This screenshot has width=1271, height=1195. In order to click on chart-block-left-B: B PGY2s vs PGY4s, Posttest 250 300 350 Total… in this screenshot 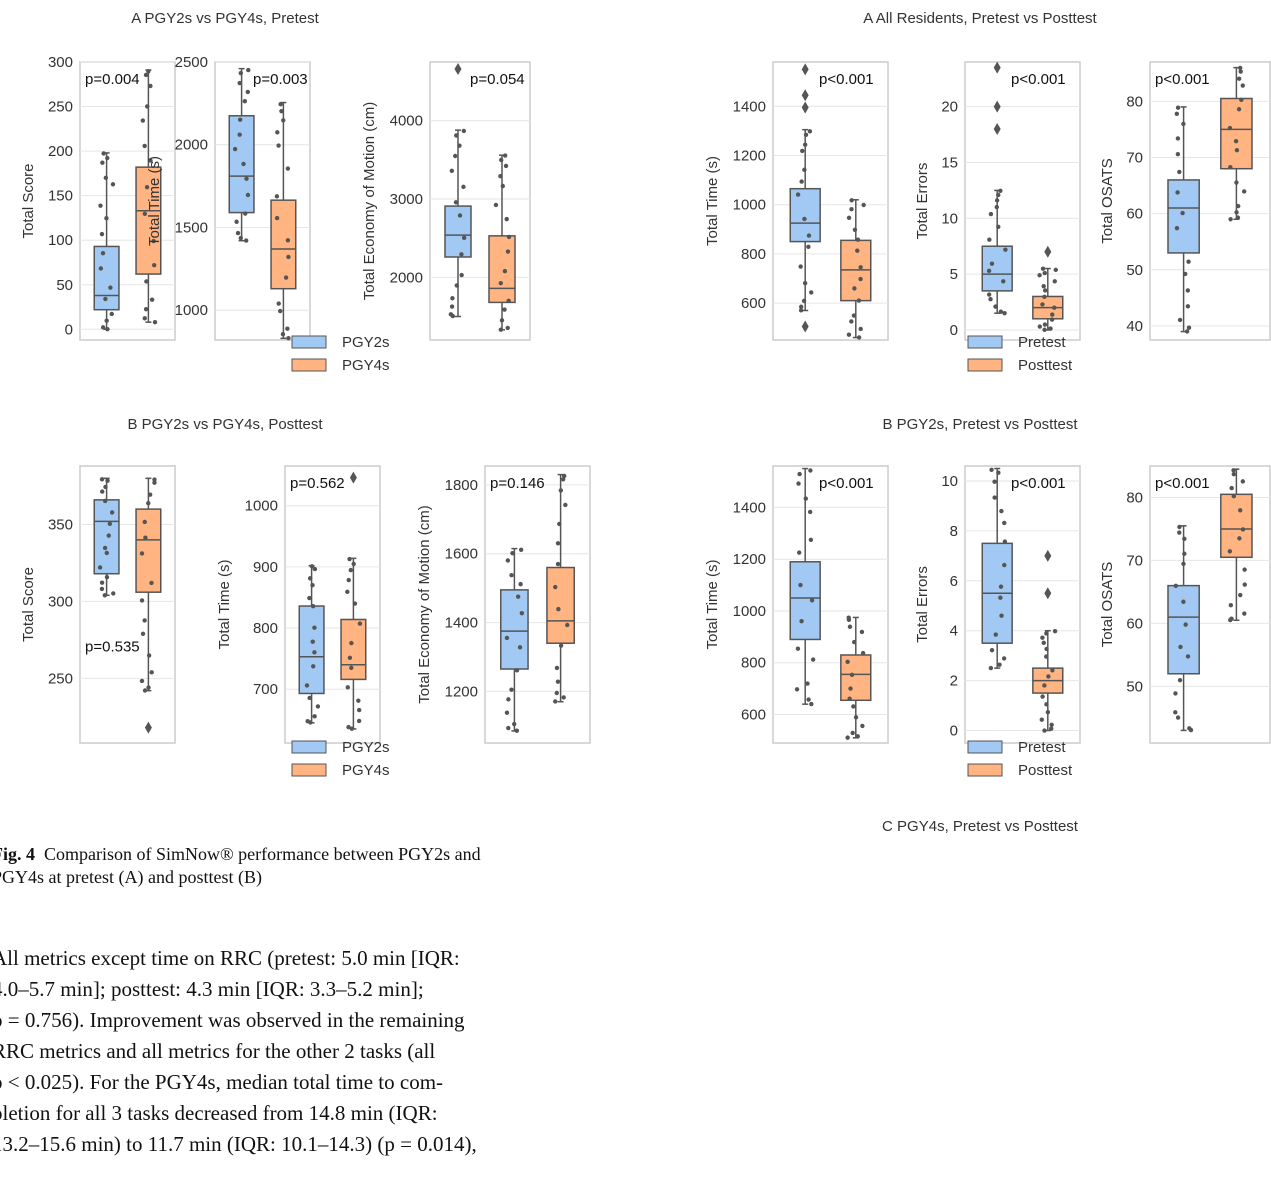, I will do `click(305, 597)`.